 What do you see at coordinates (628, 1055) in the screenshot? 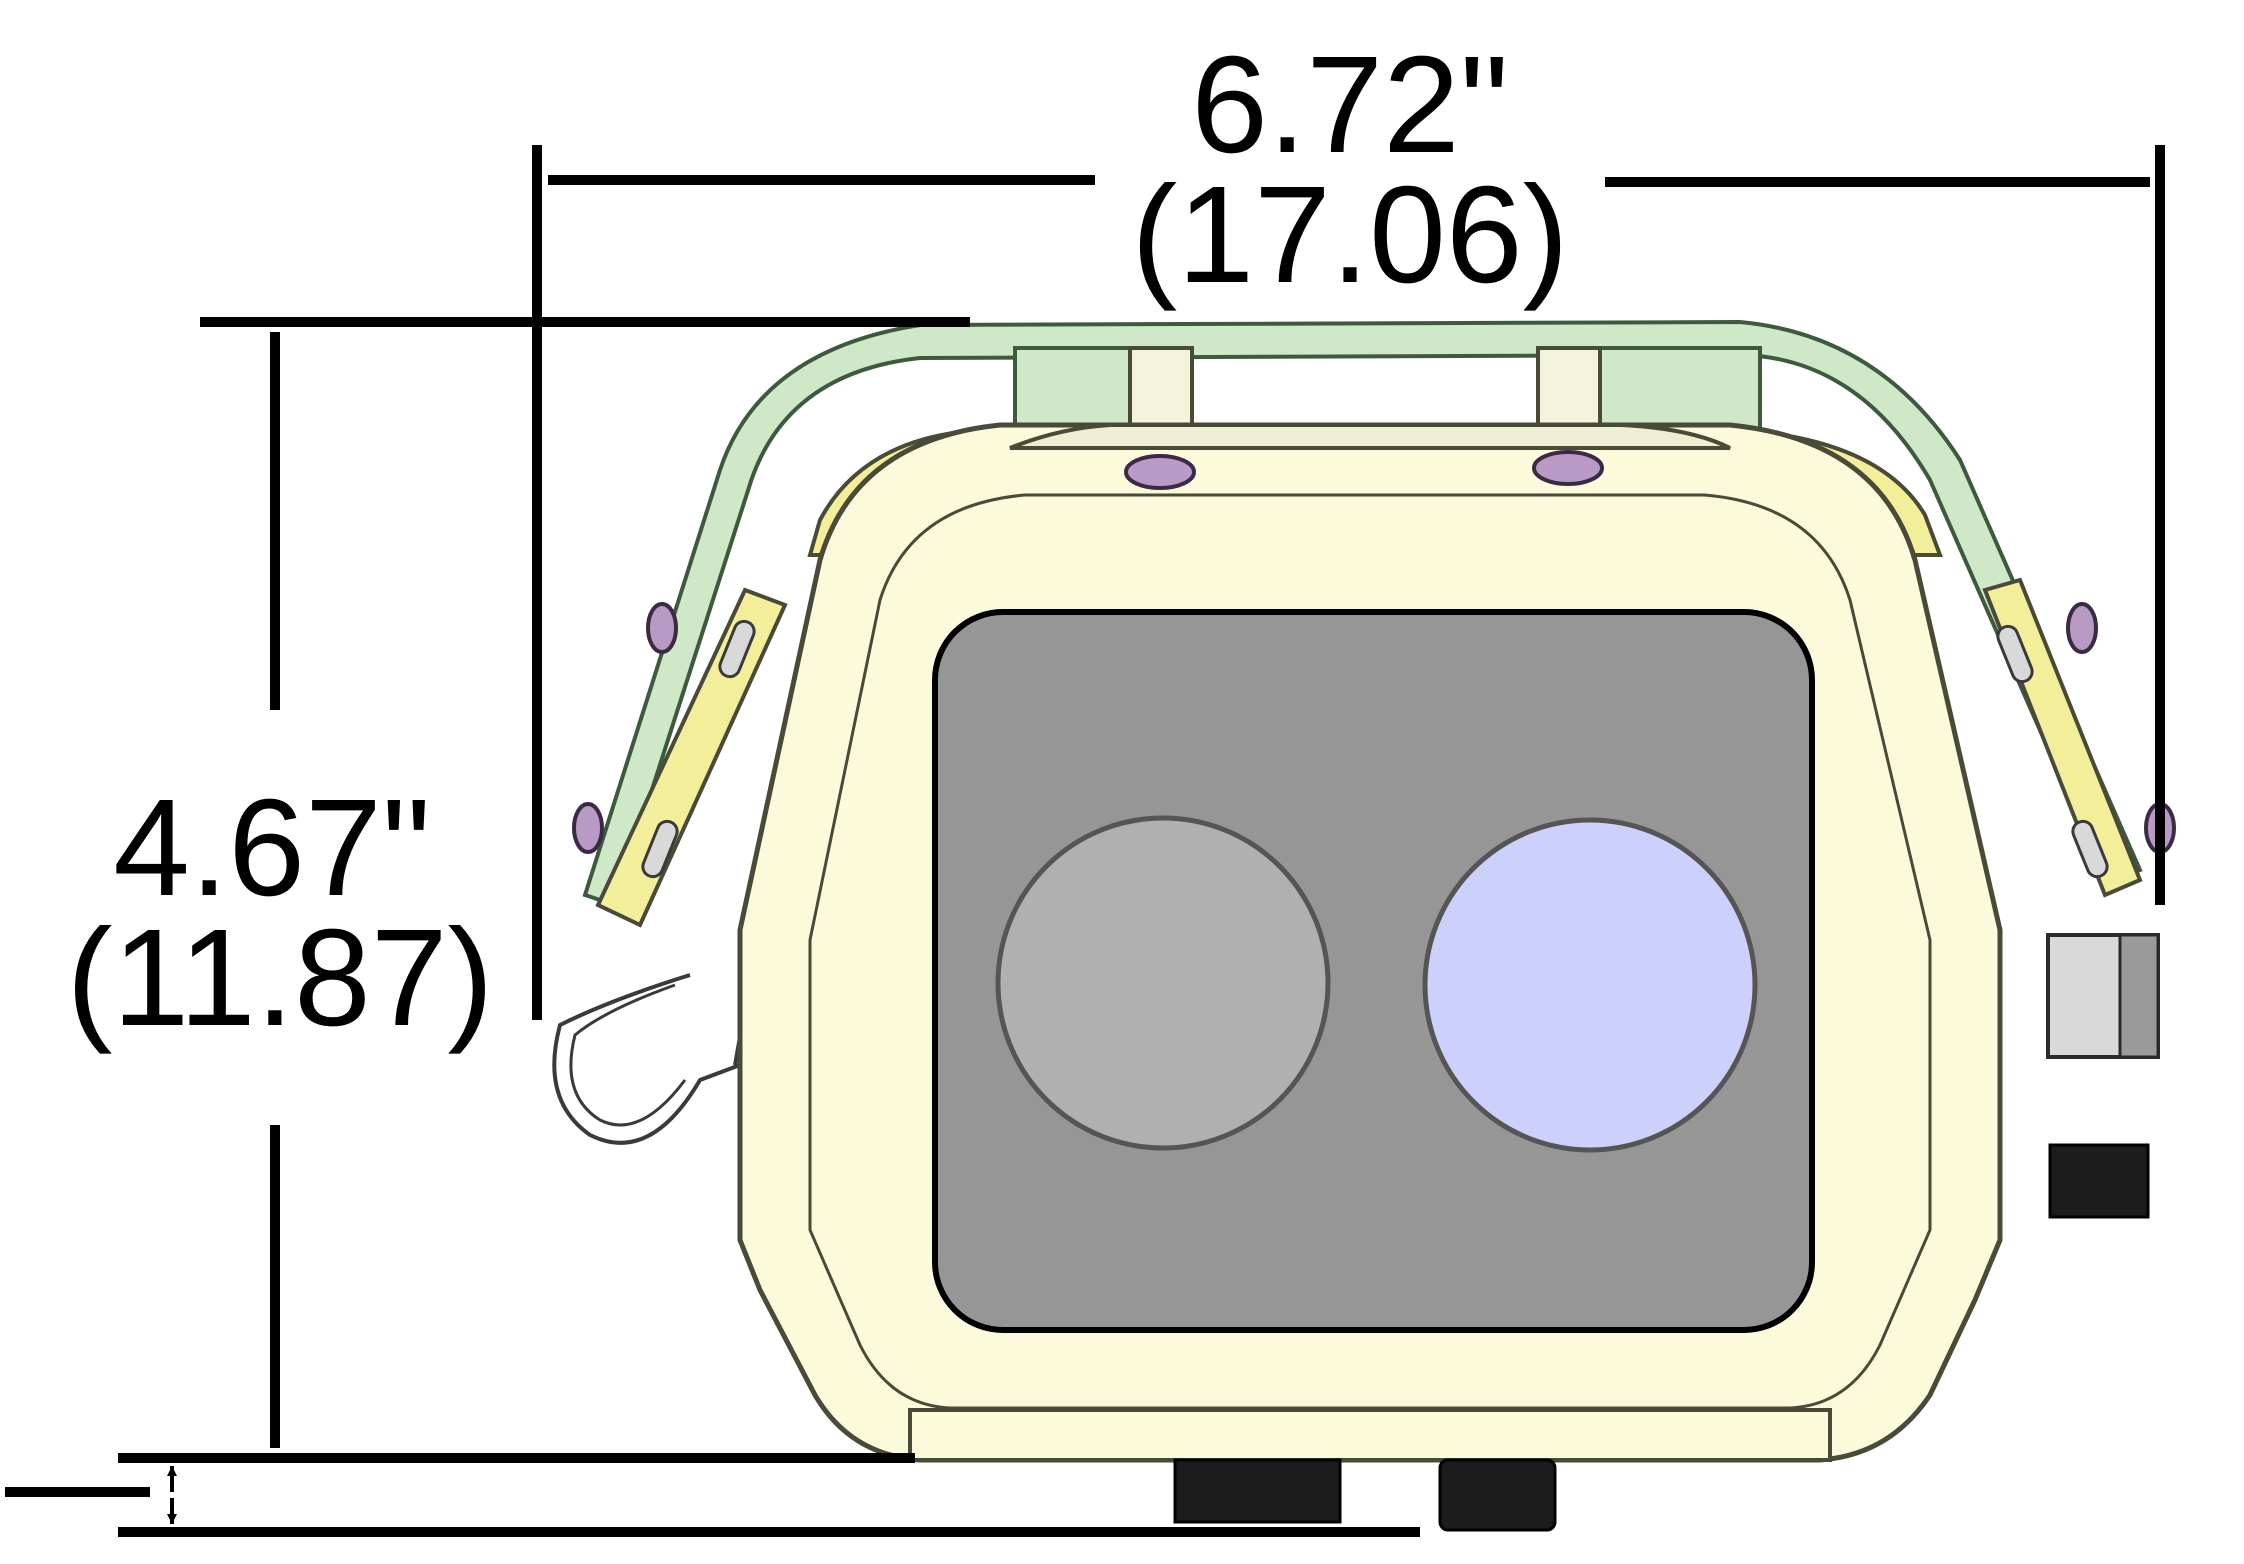
I see `cable-loop-clip-inner` at bounding box center [628, 1055].